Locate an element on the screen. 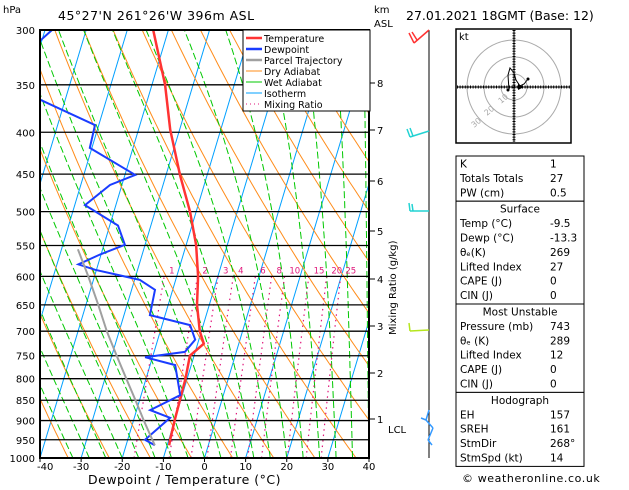 Image resolution: width=629 pixels, height=490 pixels. index-value: 268° is located at coordinates (562, 444).